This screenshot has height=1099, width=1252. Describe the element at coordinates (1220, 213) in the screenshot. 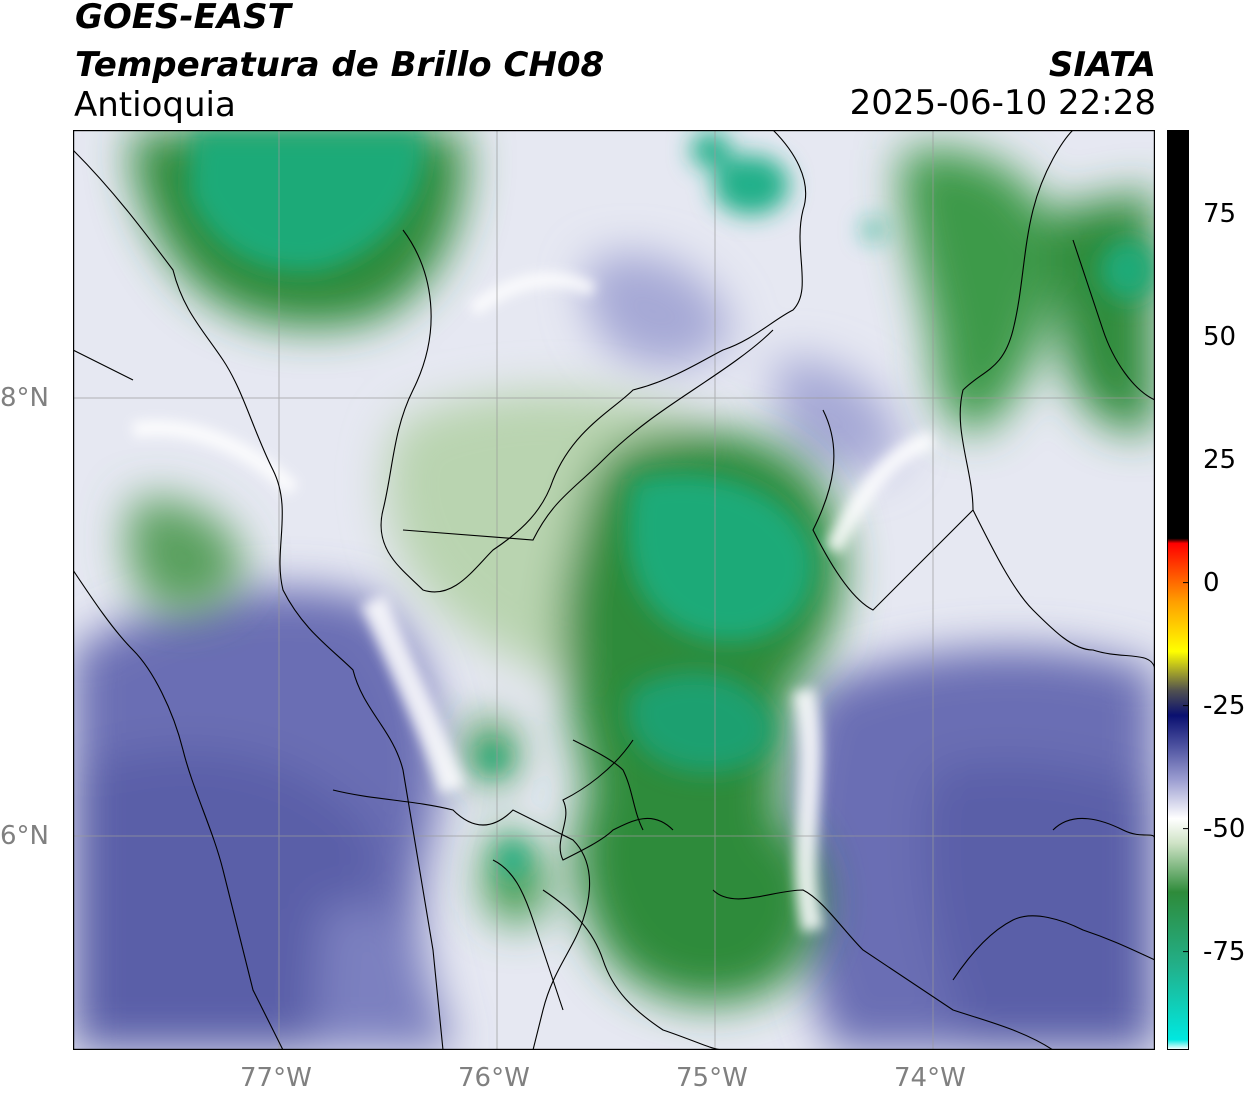

I see `colorbar-tick-label: 75` at that location.